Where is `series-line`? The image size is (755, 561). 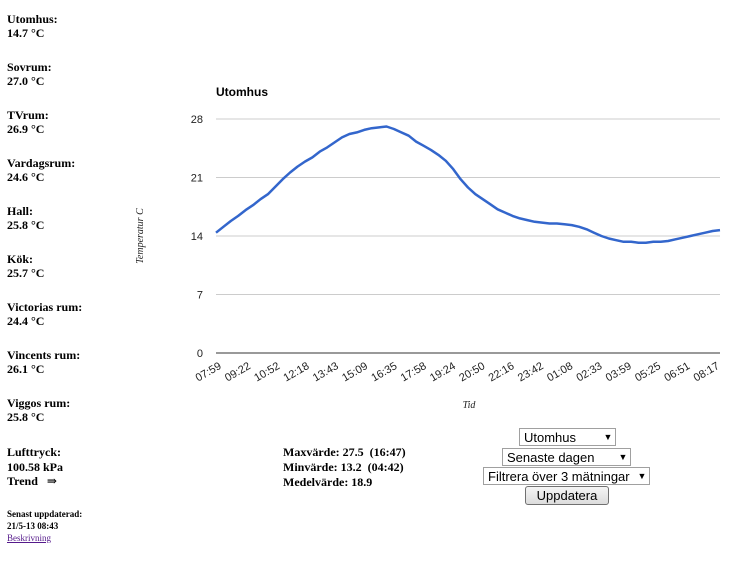
series-line is located at coordinates (468, 184).